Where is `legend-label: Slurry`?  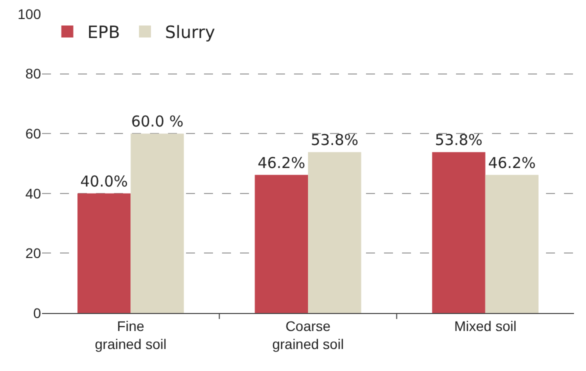
legend-label: Slurry is located at coordinates (190, 33).